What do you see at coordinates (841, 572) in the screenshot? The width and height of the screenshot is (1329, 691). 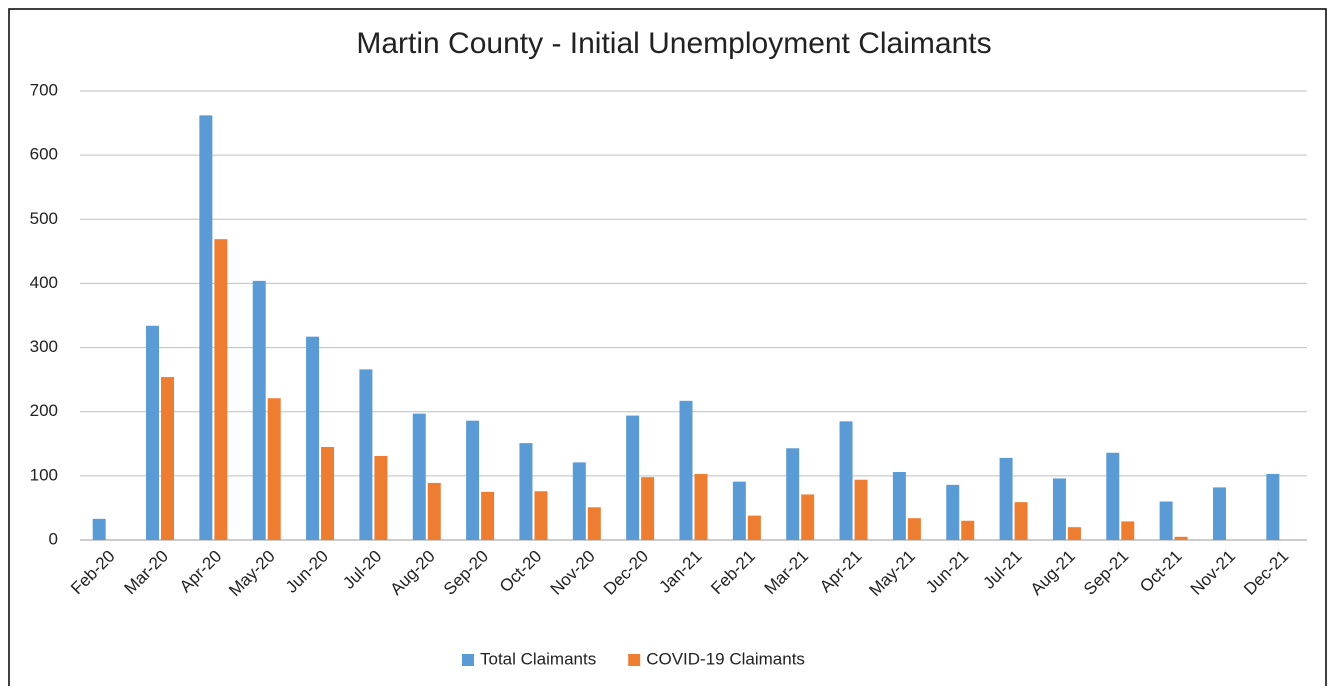 I see `x-tick-label: Apr-21` at bounding box center [841, 572].